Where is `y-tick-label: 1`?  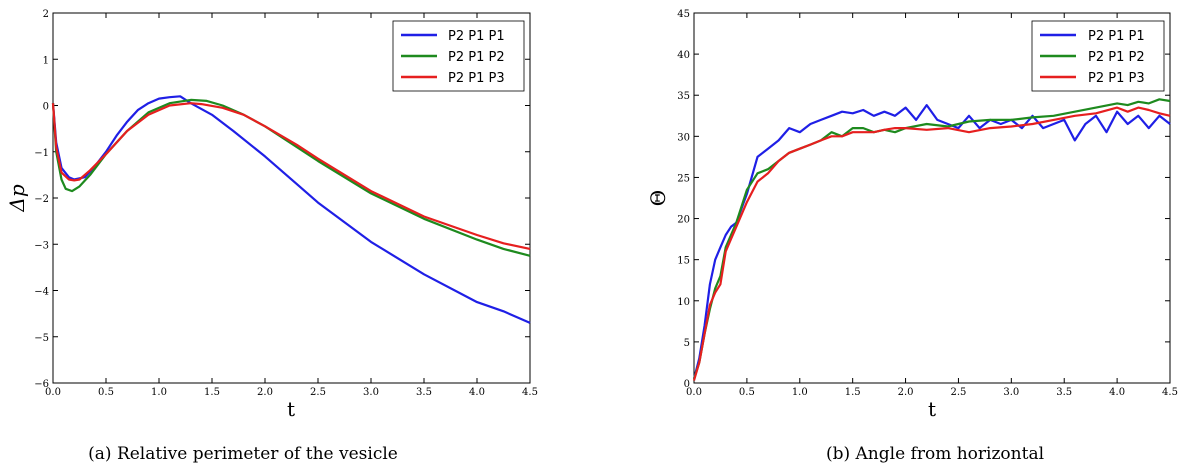
y-tick-label: 1 is located at coordinates (46, 60).